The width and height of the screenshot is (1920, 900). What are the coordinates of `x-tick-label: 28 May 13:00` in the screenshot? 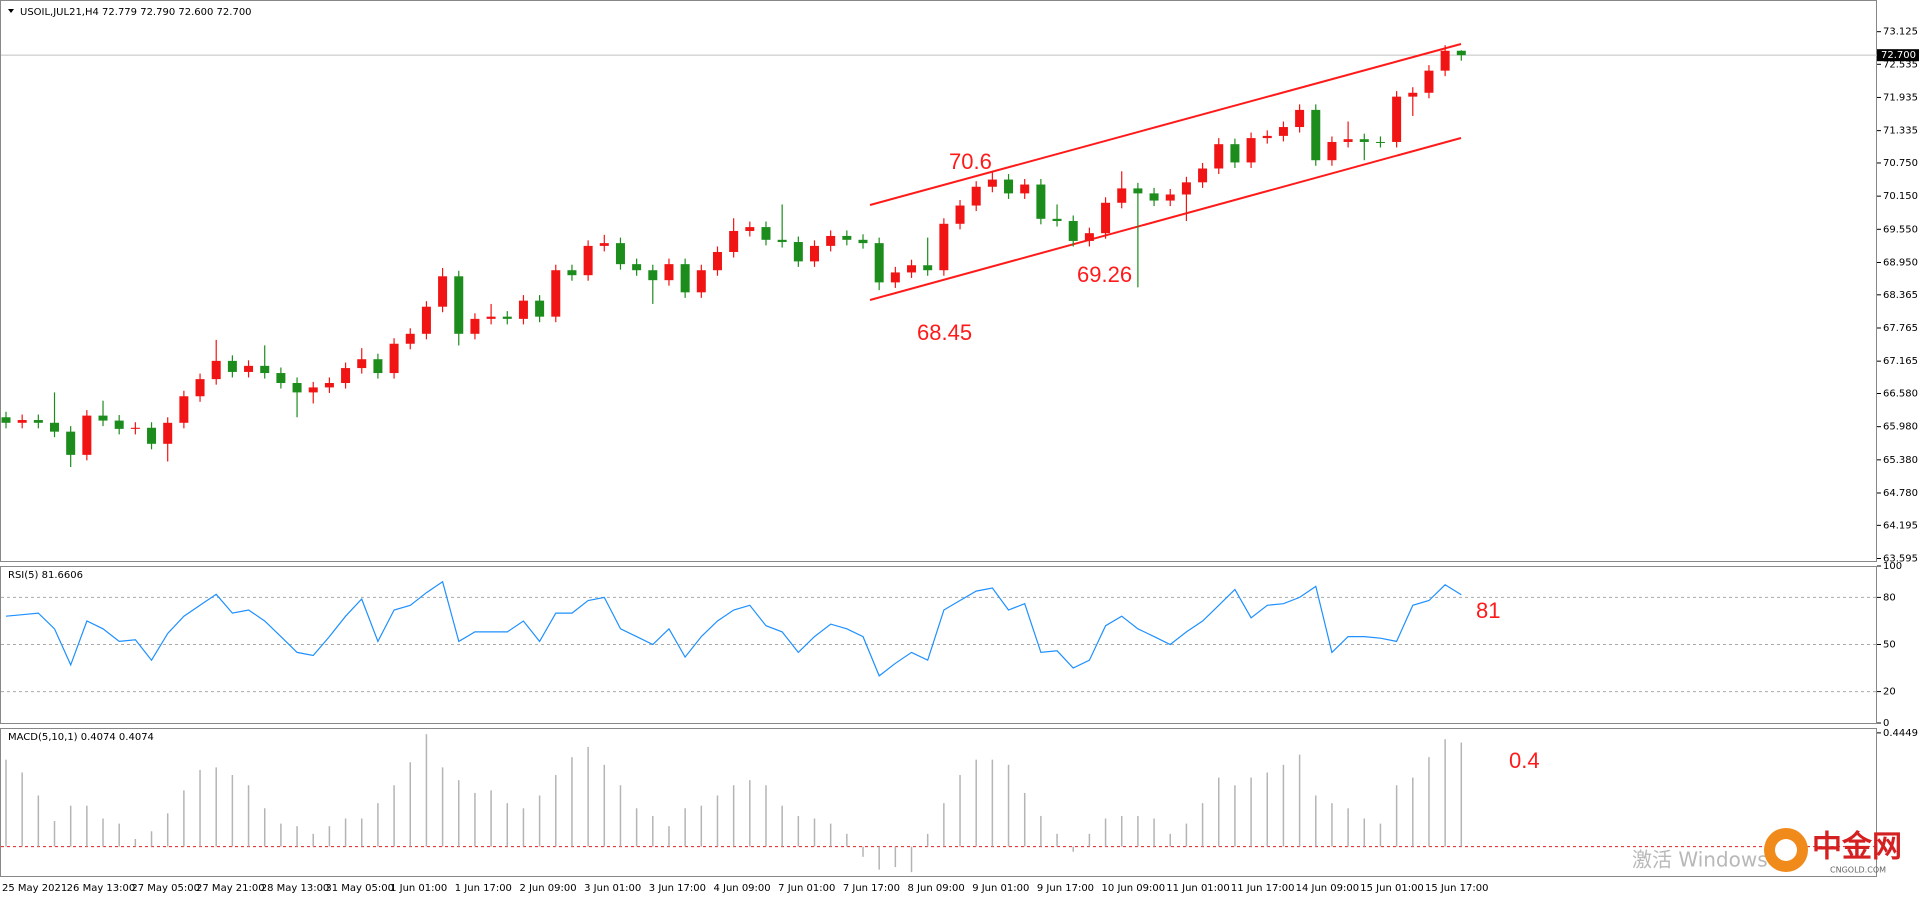 It's located at (295, 888).